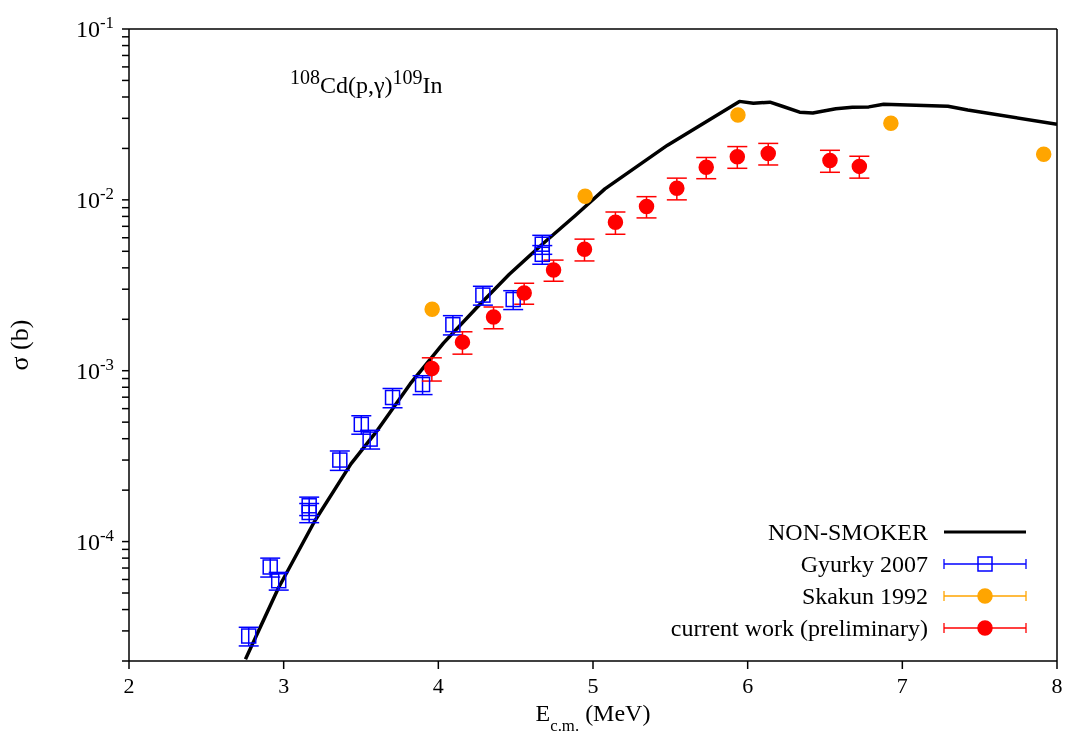 Image resolution: width=1078 pixels, height=749 pixels. What do you see at coordinates (593, 685) in the screenshot?
I see `x-tick-label: 5` at bounding box center [593, 685].